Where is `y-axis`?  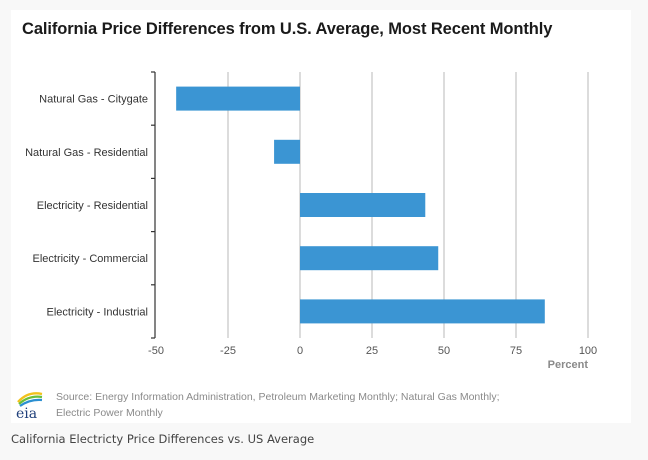
y-axis is located at coordinates (153, 205).